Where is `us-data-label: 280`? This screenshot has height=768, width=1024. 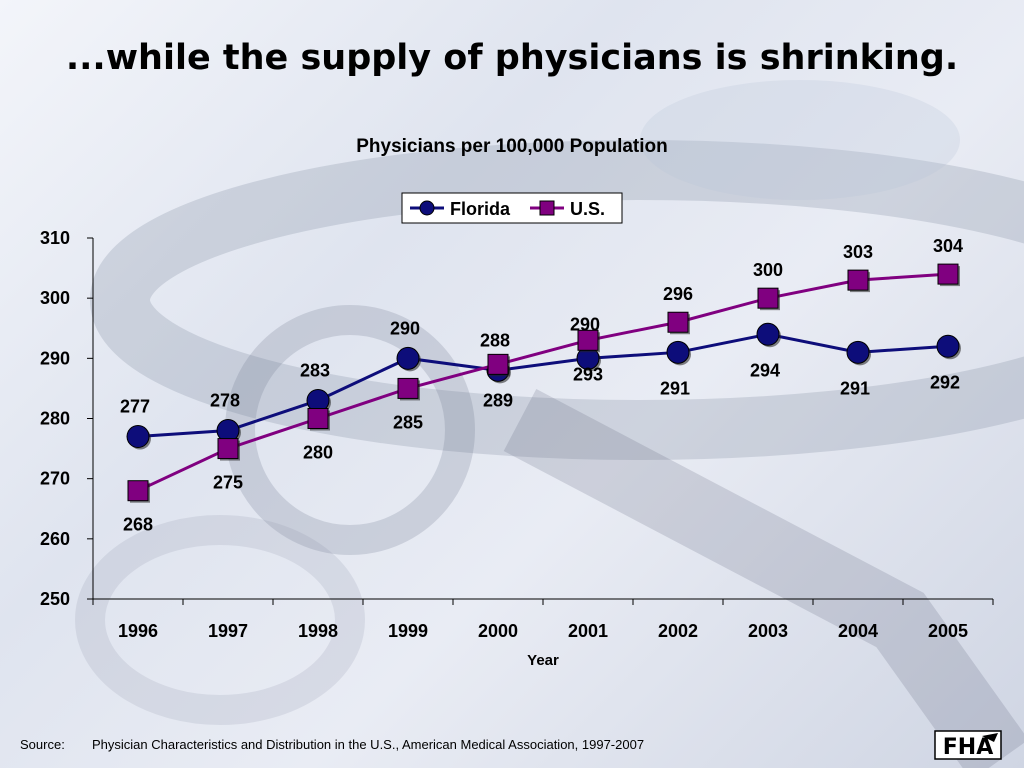
us-data-label: 280 is located at coordinates (318, 453).